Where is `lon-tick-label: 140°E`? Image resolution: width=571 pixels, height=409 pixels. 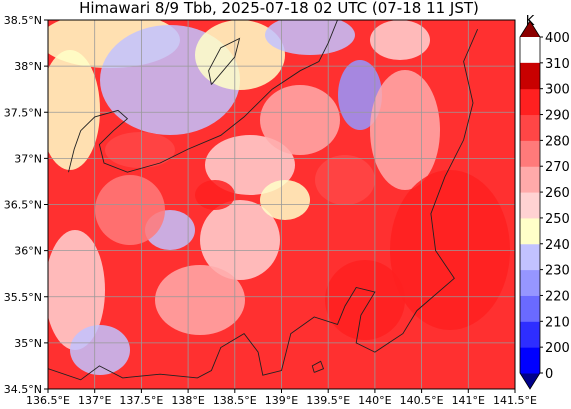 lon-tick-label: 140°E is located at coordinates (374, 400).